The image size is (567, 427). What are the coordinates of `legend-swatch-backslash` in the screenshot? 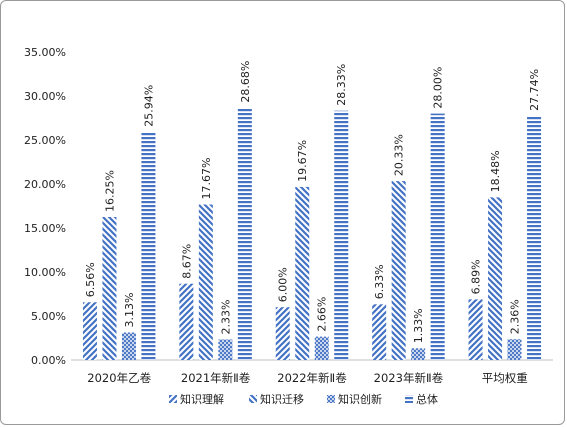 It's located at (253, 399).